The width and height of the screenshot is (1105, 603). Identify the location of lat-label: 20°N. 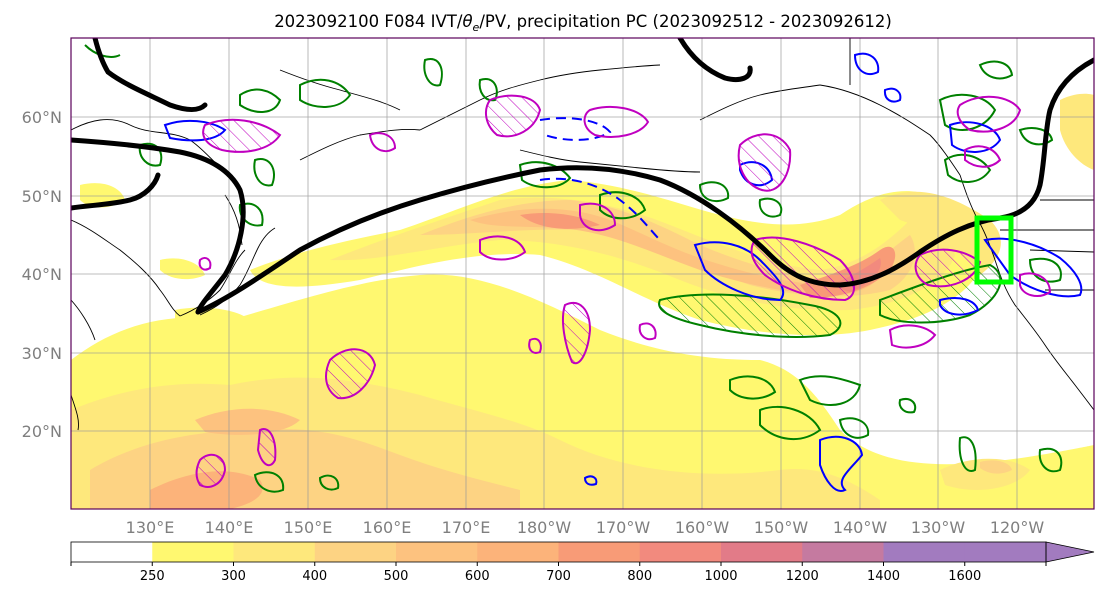
(42, 431).